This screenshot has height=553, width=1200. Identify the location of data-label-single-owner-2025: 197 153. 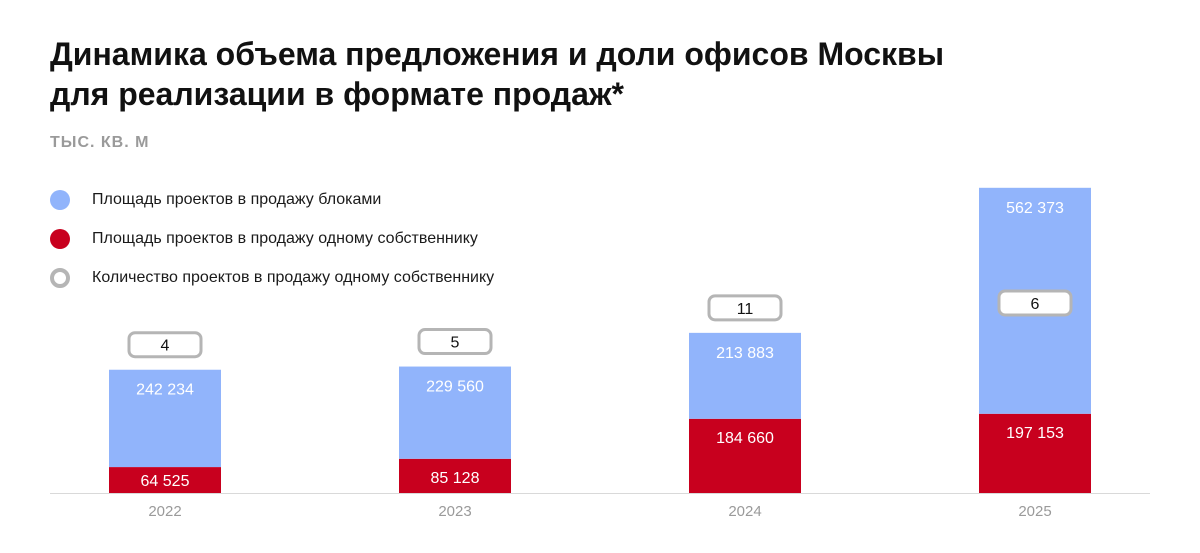
(1035, 433).